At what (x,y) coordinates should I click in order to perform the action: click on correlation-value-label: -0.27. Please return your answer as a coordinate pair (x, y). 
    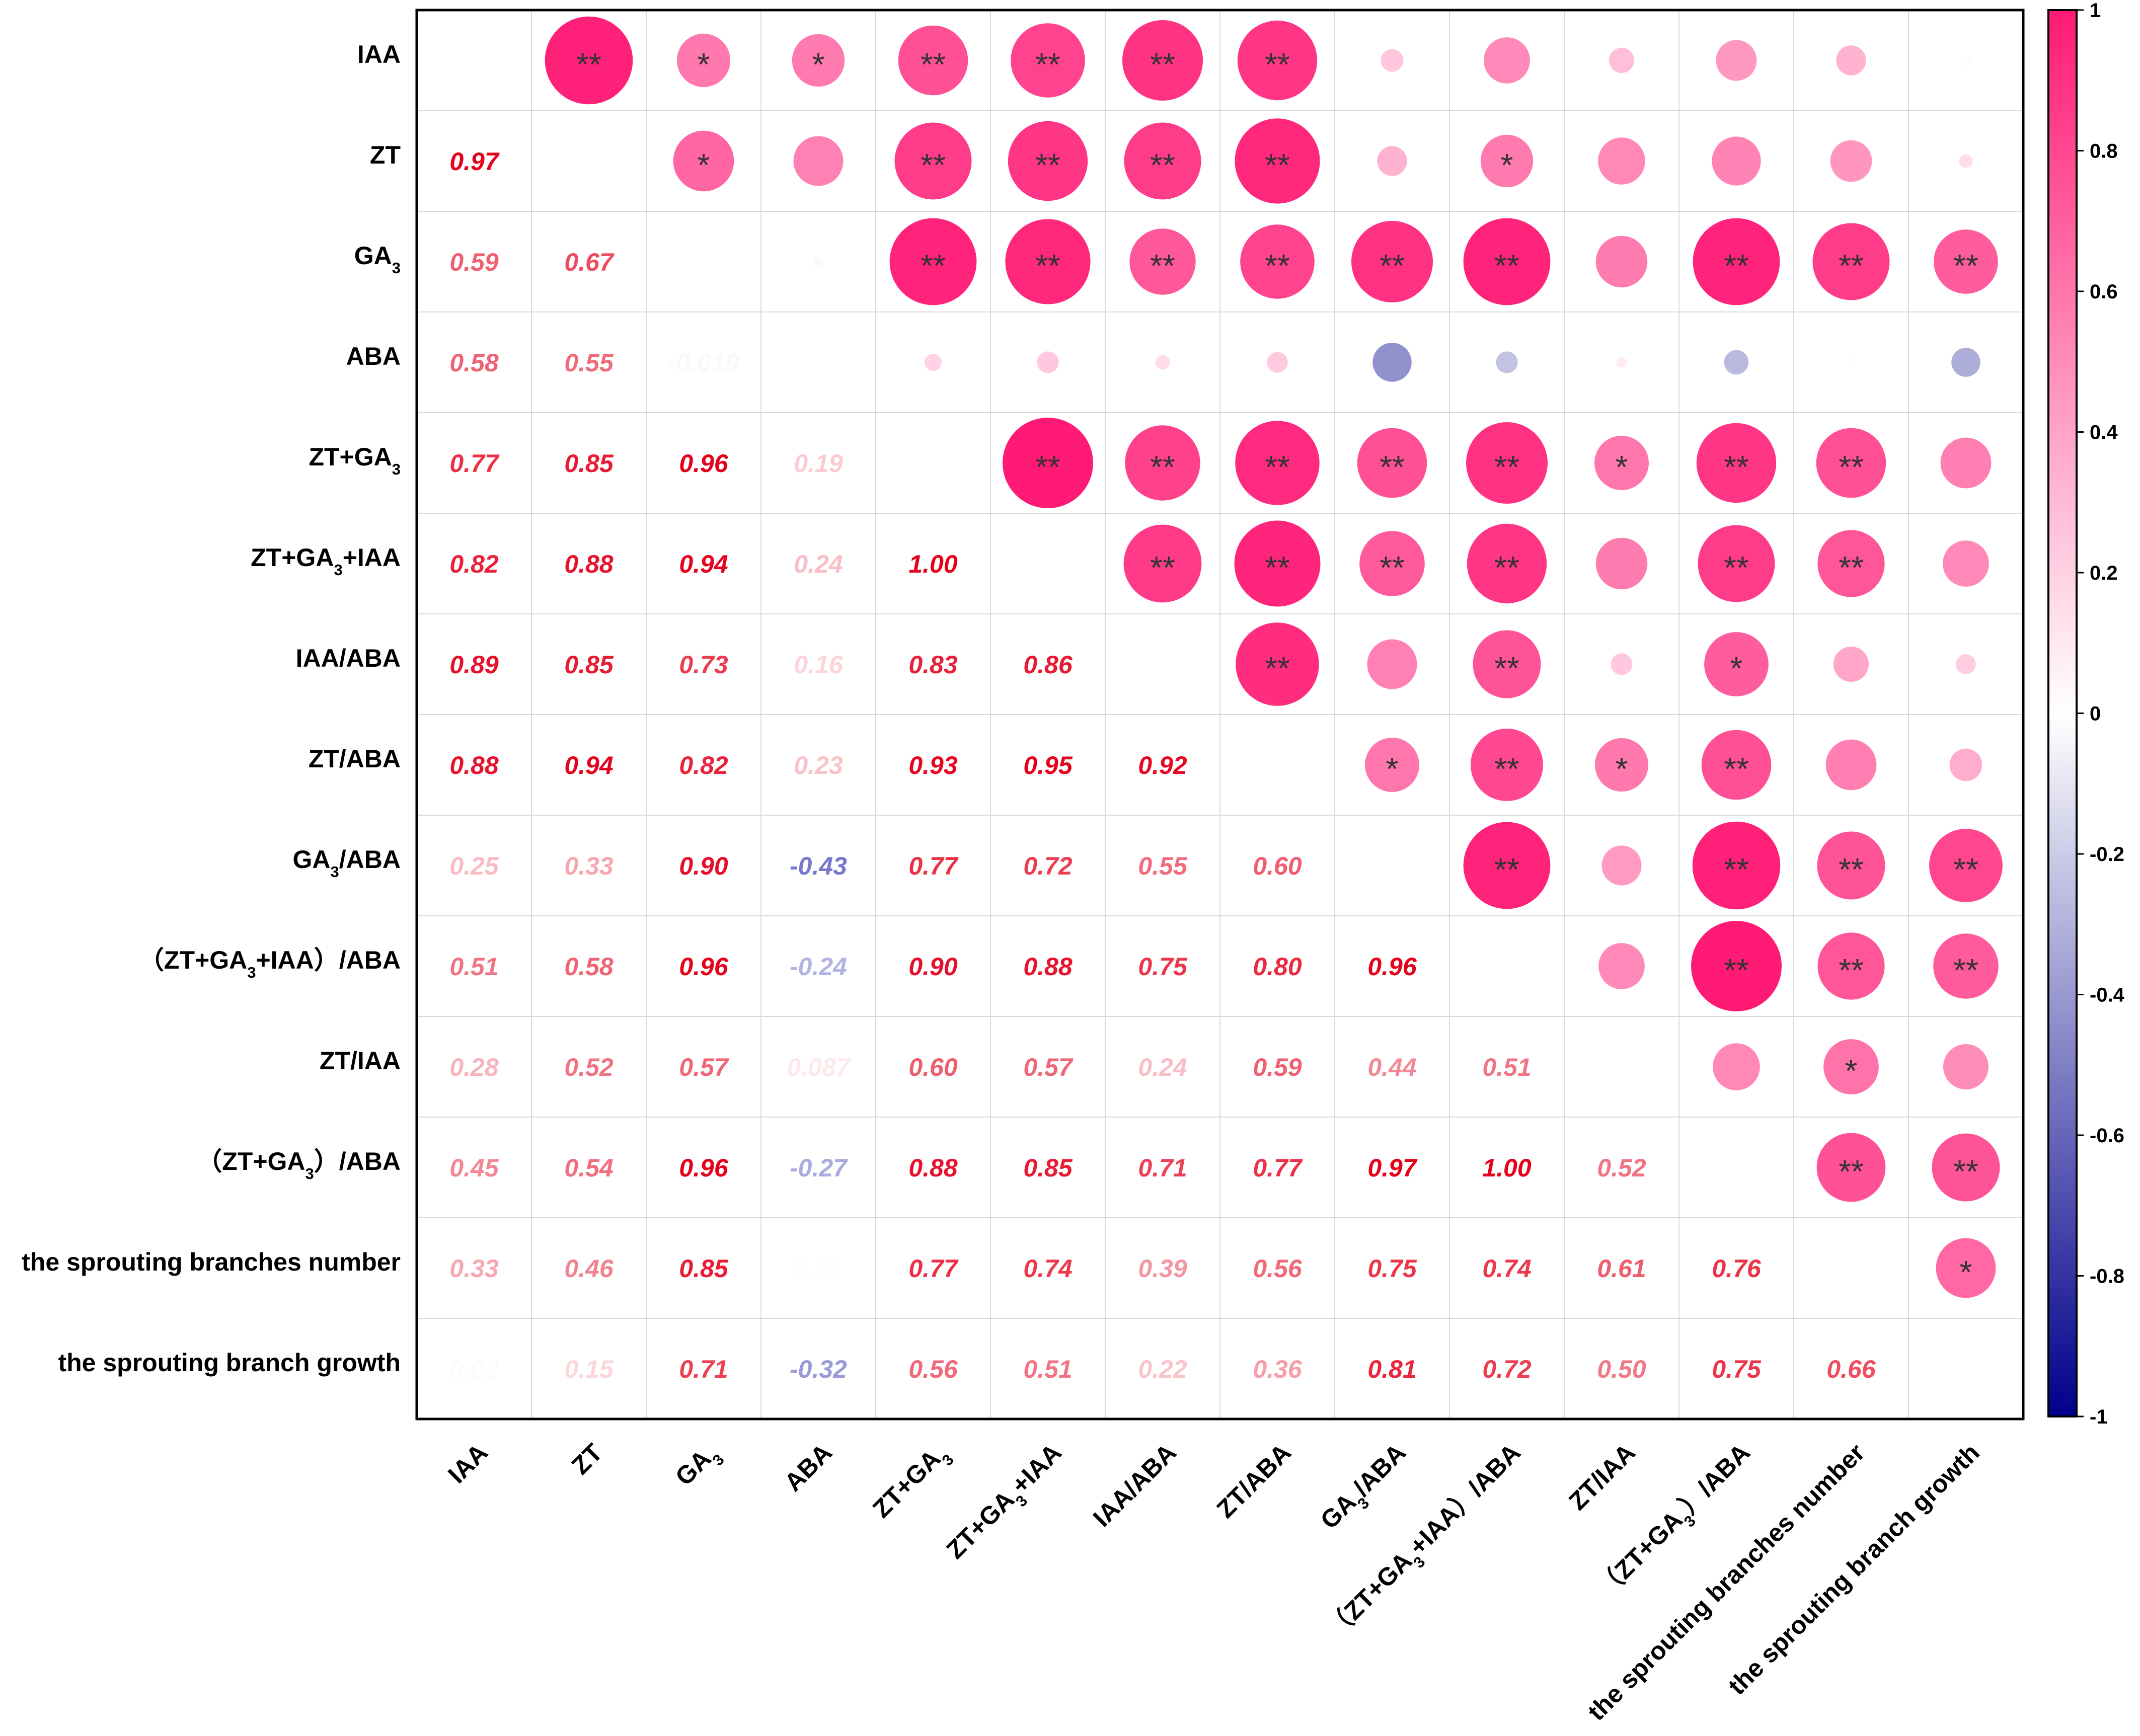
    Looking at the image, I should click on (819, 1168).